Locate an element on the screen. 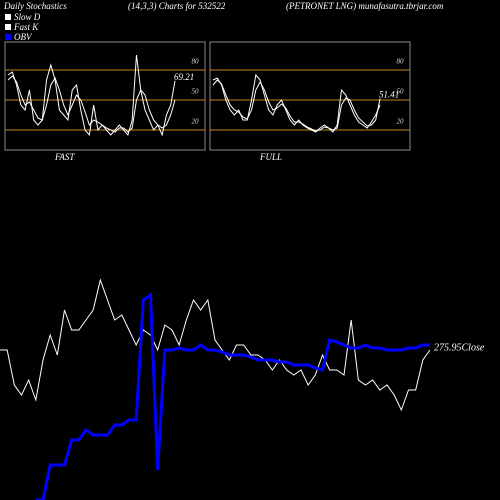 The image size is (500, 500). header-center: (14,3,3) Charts for 532522 is located at coordinates (177, 6).